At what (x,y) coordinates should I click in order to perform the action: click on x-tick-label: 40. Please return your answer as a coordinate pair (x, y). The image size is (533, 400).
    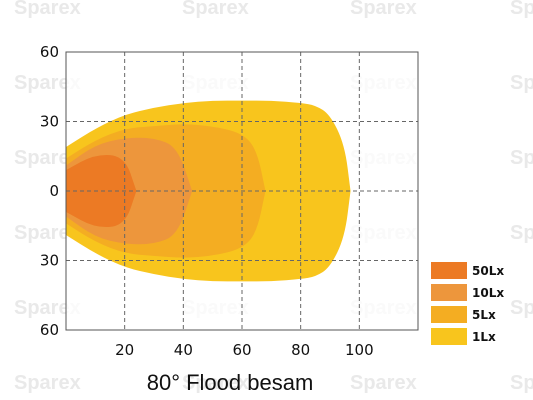
    Looking at the image, I should click on (183, 350).